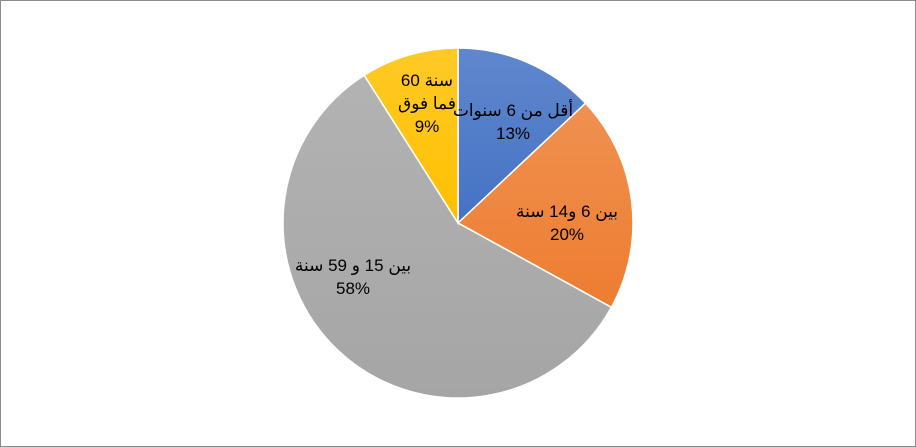 The height and width of the screenshot is (447, 916). Describe the element at coordinates (513, 121) in the screenshot. I see `slice-label-0: أقل من 6 سنوات 13%` at that location.